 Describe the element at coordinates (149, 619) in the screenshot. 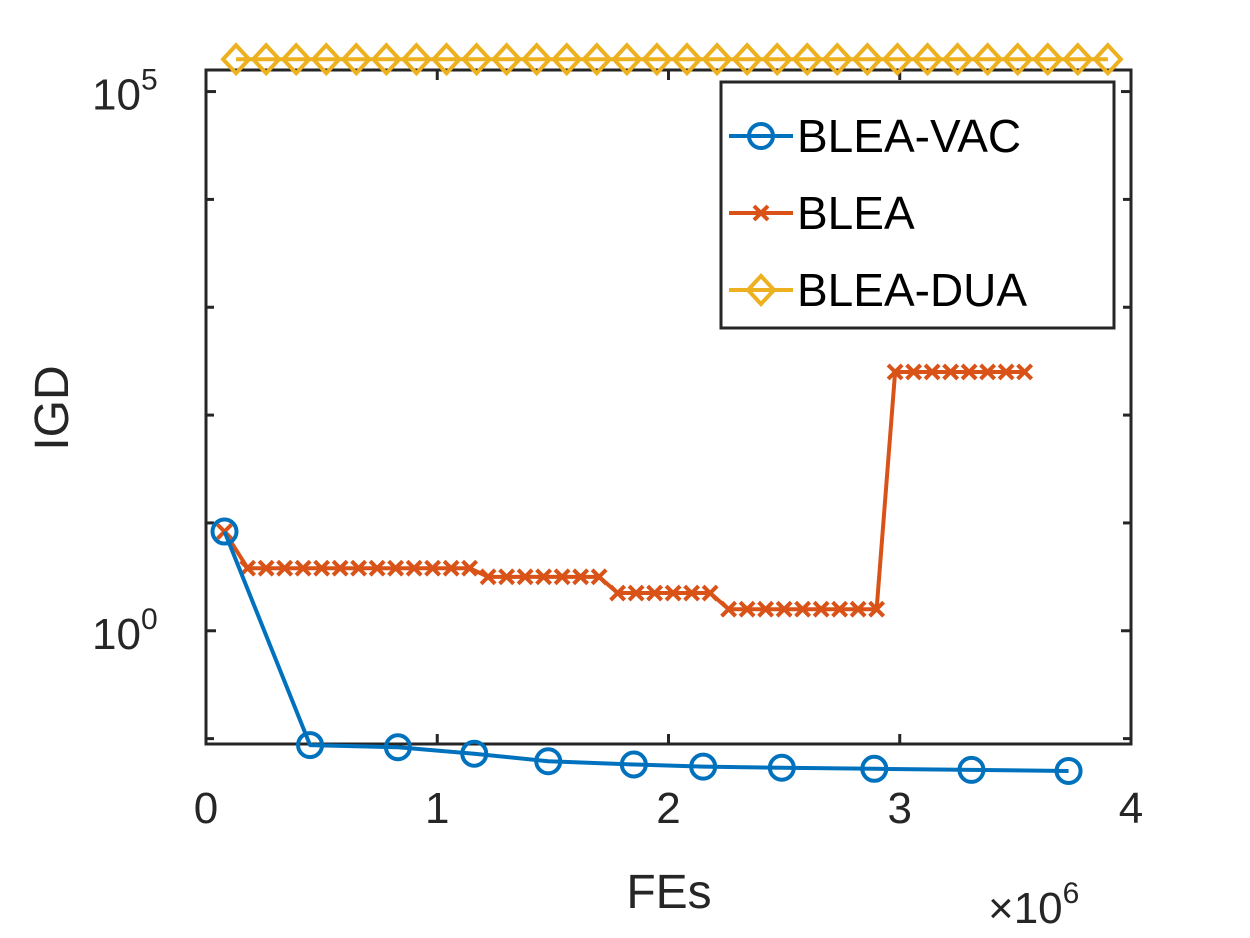

I see `y-tick-label-exponent: 0` at that location.